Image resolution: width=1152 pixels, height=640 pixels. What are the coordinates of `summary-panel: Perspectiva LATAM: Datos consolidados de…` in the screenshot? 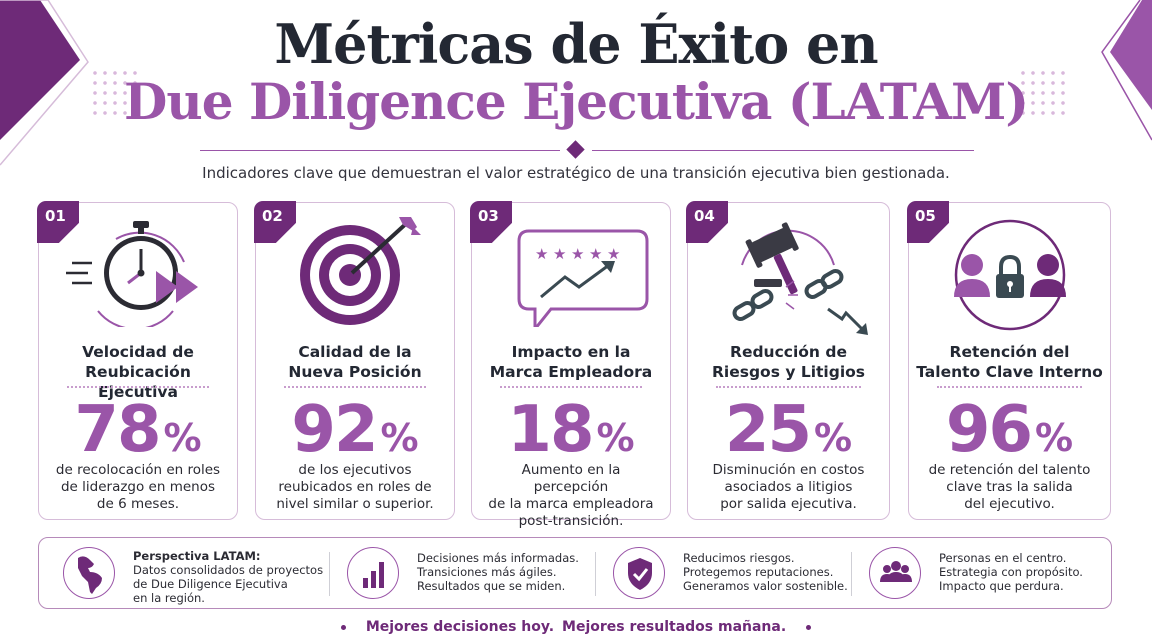 It's located at (575, 573).